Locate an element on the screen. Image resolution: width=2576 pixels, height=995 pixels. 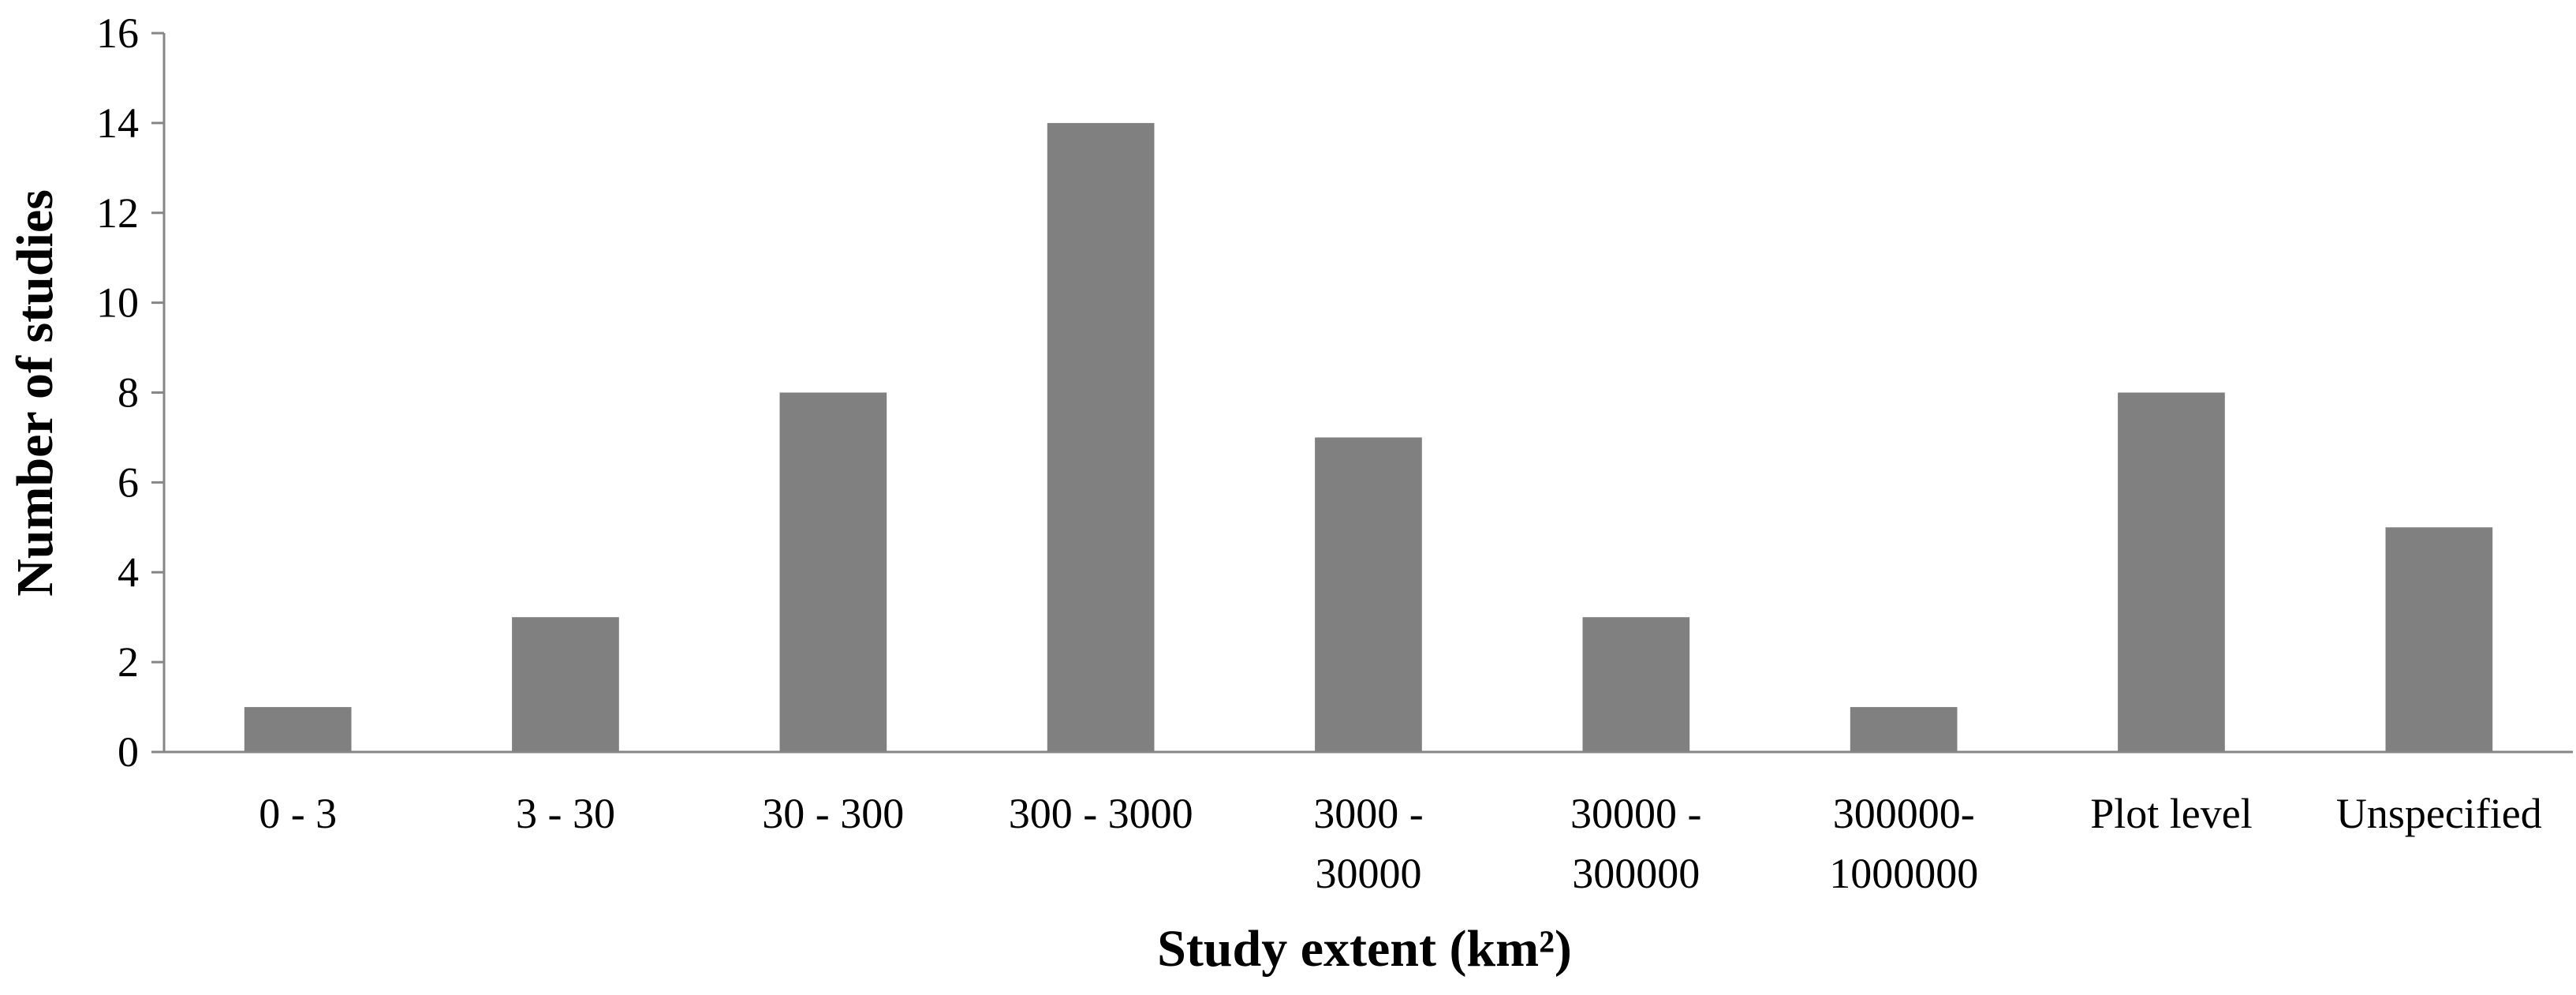
y-tick-label-8: 16 is located at coordinates (117, 33).